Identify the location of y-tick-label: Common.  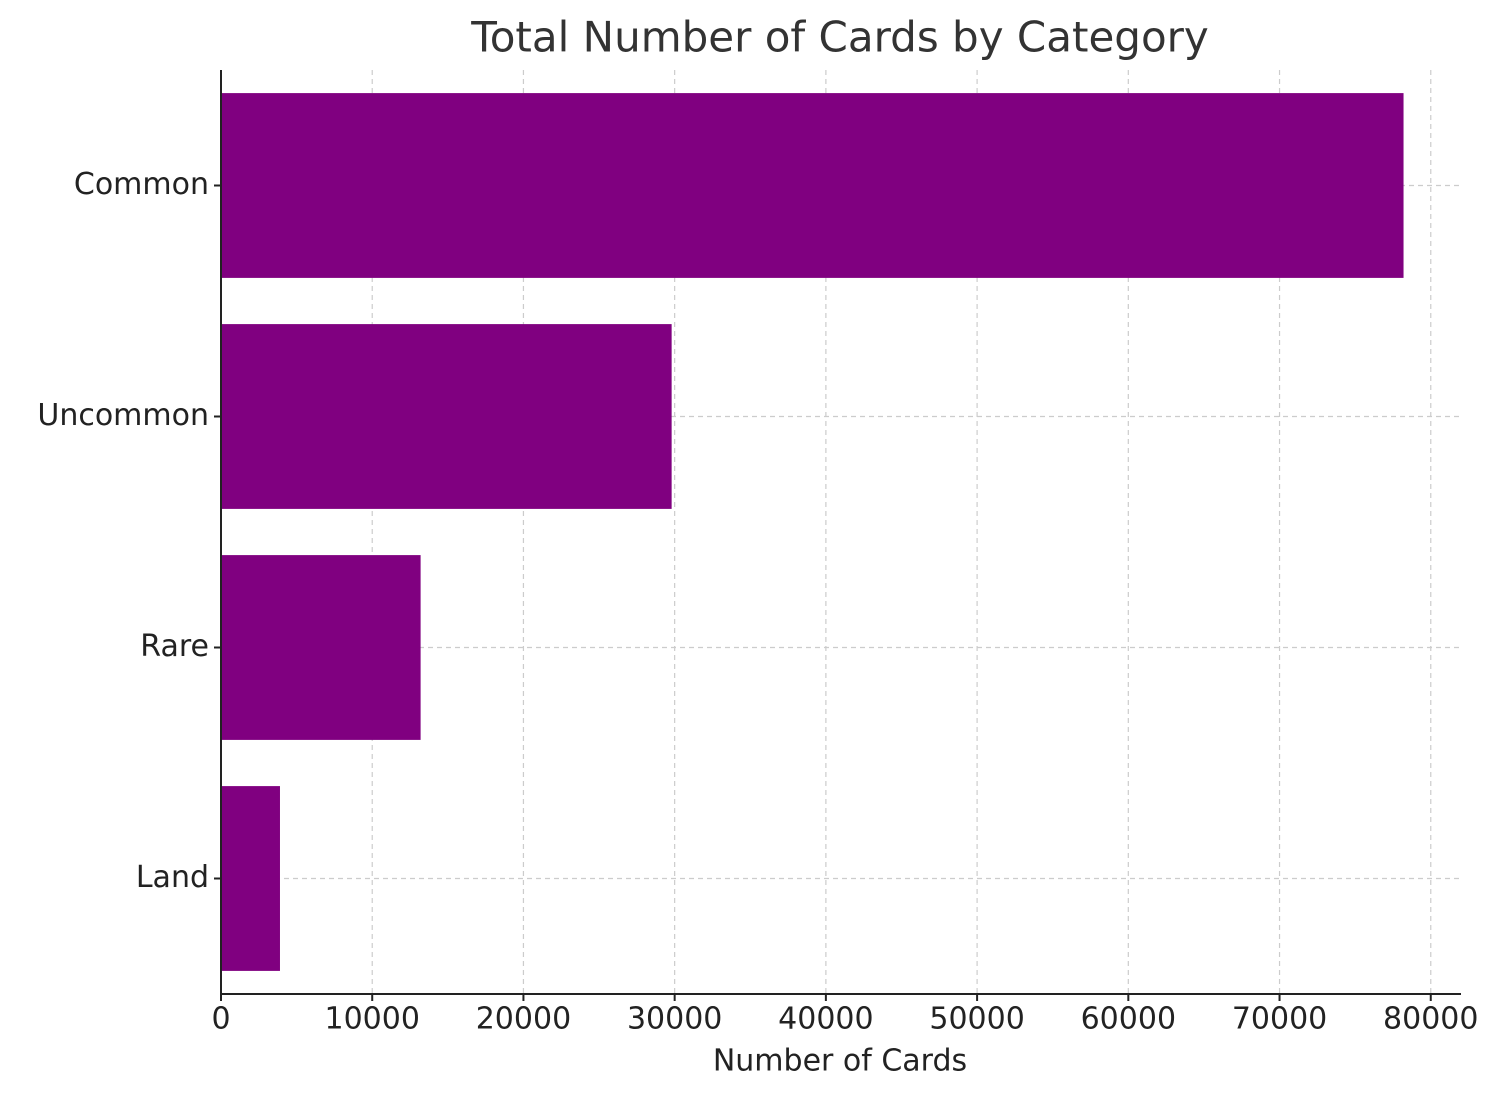
(141, 184).